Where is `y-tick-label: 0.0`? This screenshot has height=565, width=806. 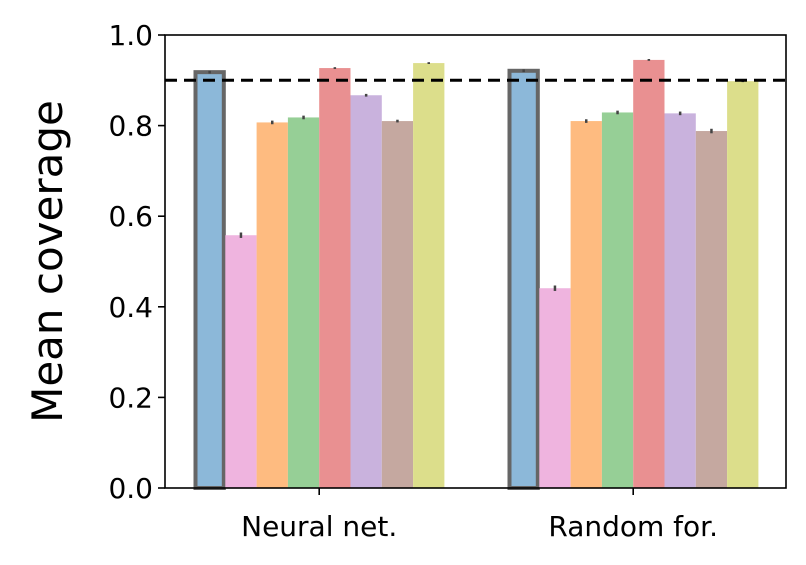 y-tick-label: 0.0 is located at coordinates (130, 488).